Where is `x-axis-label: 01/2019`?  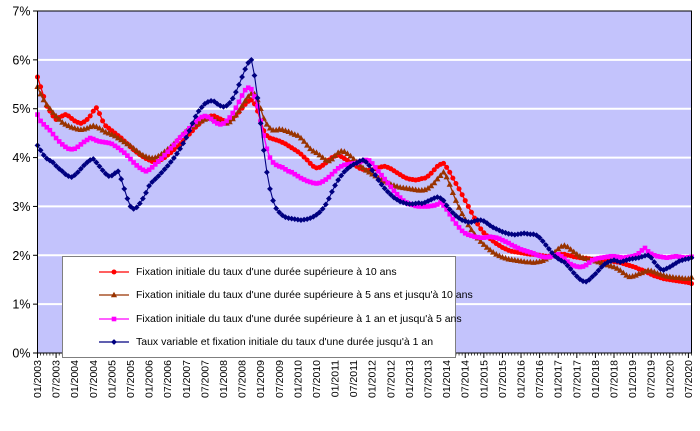
x-axis-label: 01/2019 is located at coordinates (633, 379).